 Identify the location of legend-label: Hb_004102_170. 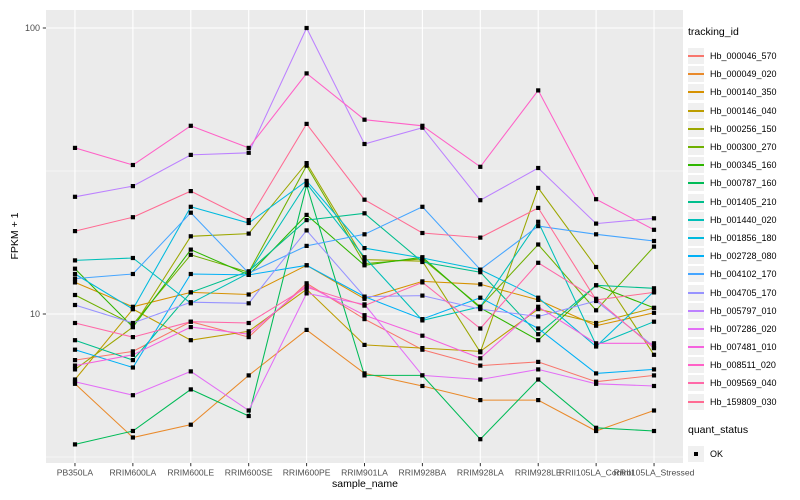
(743, 274).